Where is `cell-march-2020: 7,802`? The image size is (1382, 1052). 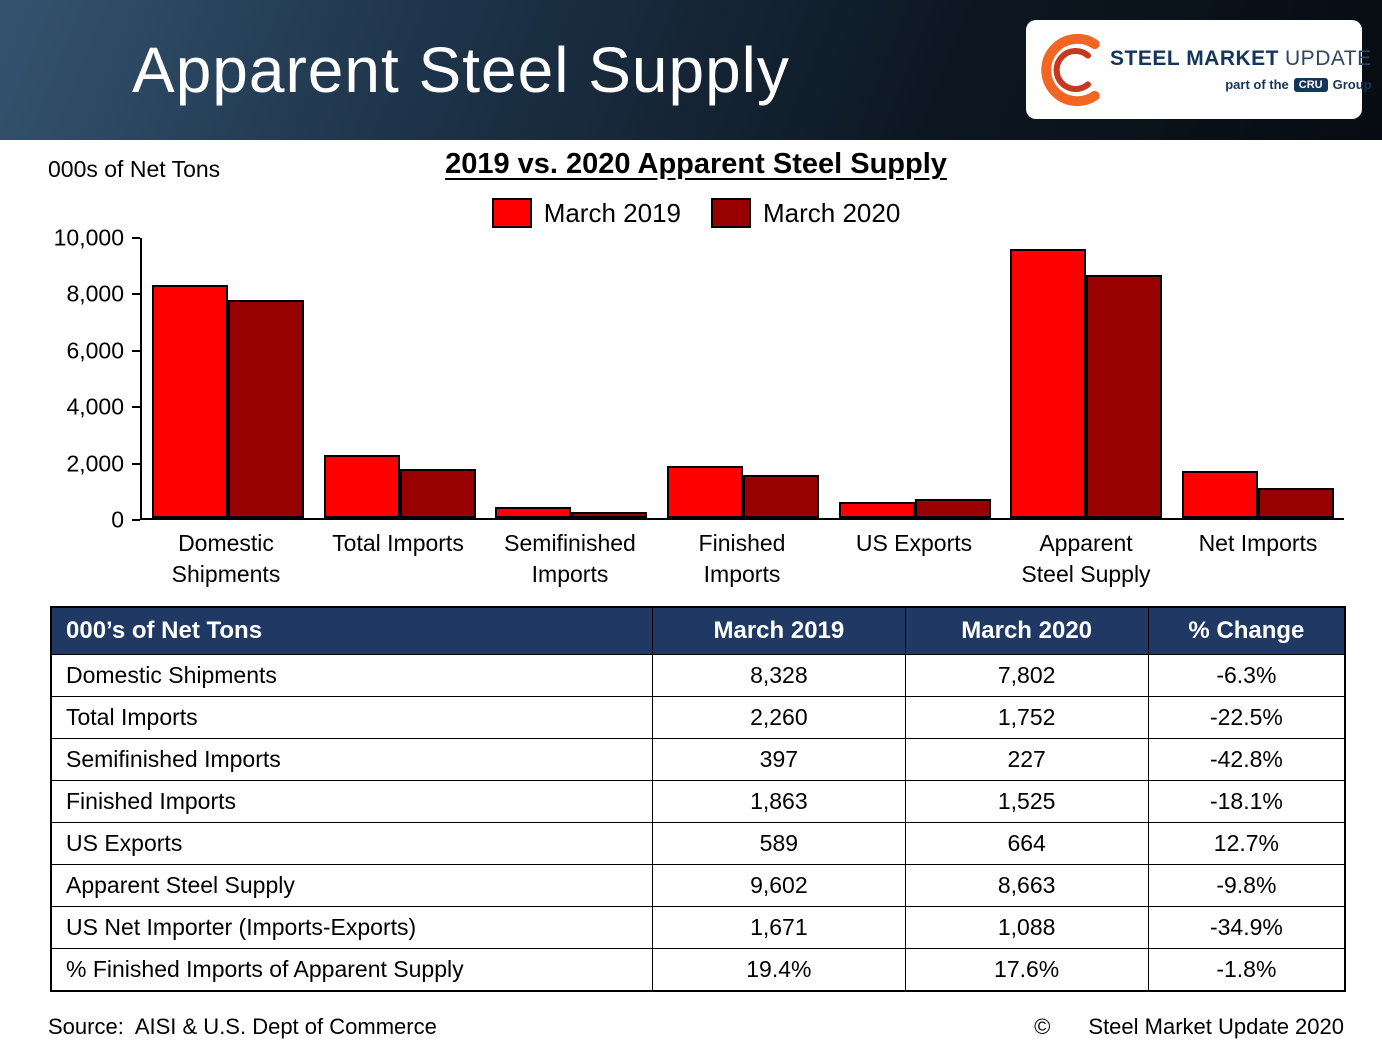
cell-march-2020: 7,802 is located at coordinates (1026, 676).